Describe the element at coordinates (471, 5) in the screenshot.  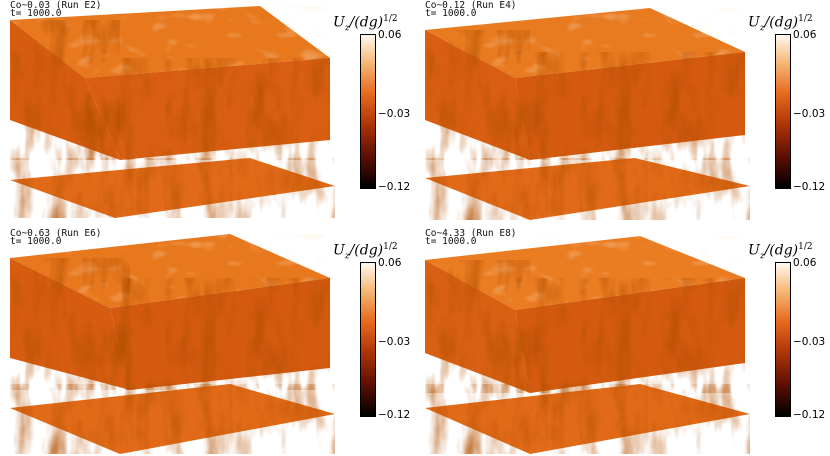
I see `panel-label: Co~0.12 (Run E4)` at that location.